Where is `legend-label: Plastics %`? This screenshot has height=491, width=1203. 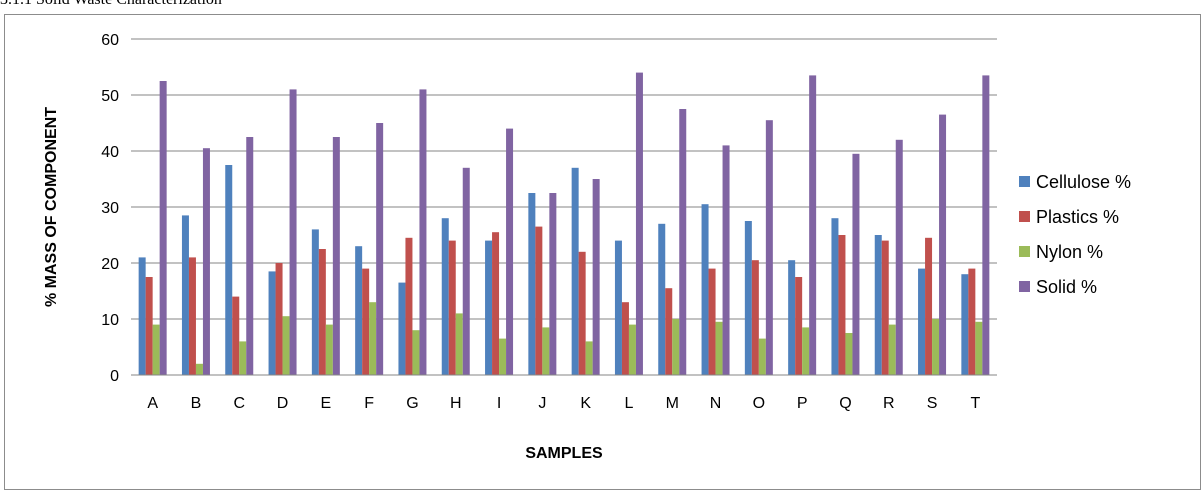
legend-label: Plastics % is located at coordinates (1077, 217).